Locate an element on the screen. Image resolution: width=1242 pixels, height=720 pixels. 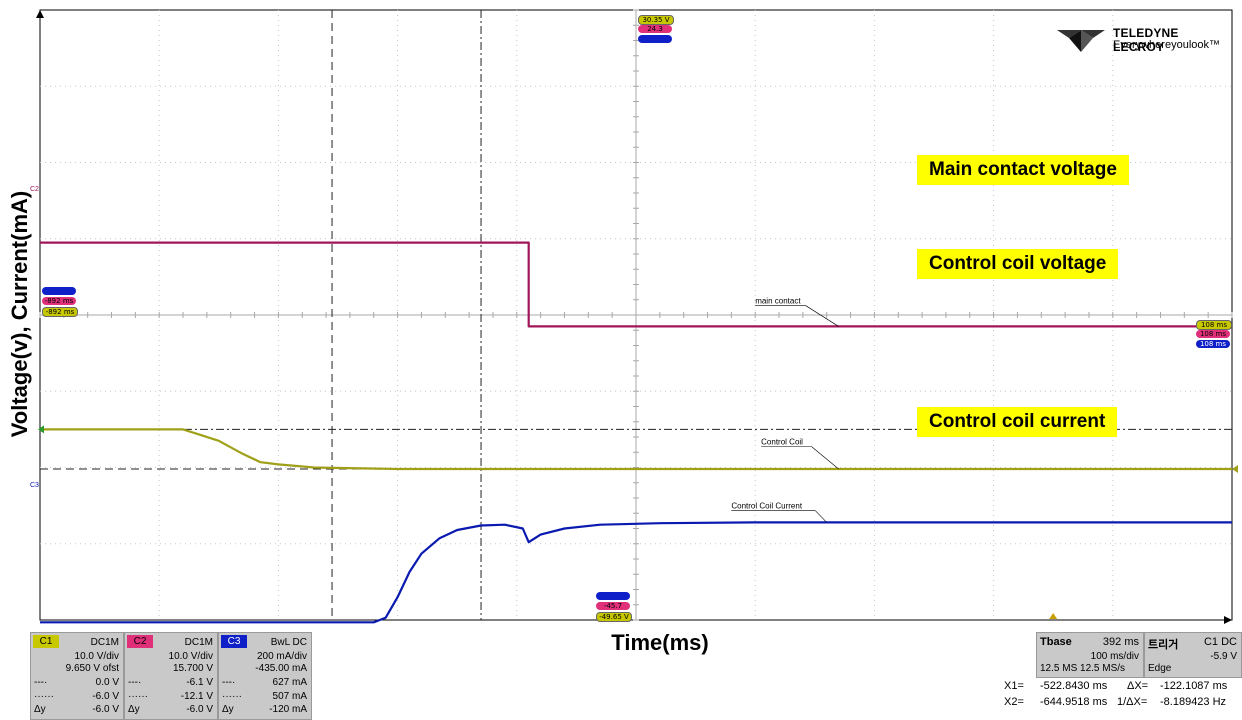
chip-right-yellow: 108 ms is located at coordinates (1214, 325).